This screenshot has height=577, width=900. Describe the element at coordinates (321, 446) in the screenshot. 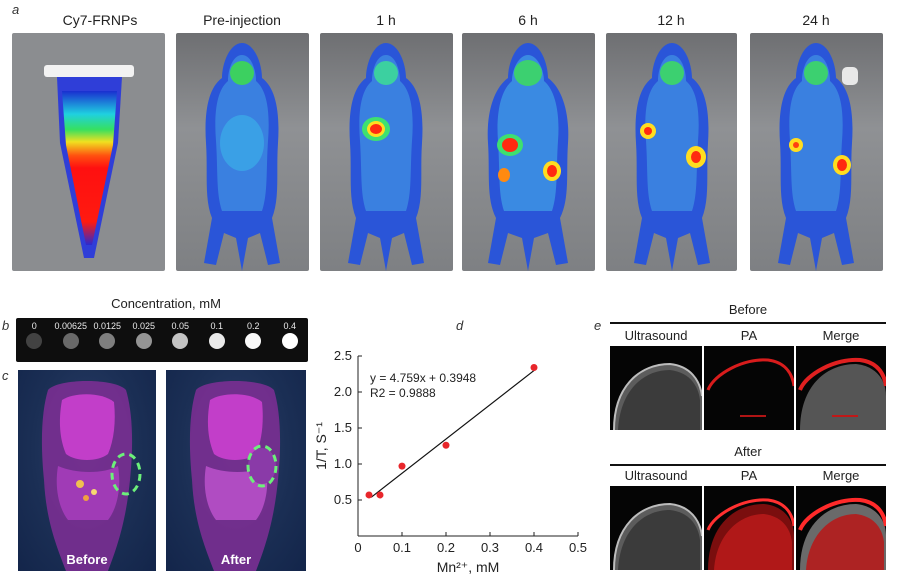

I see `y-axis-label: 1/T, S⁻¹` at that location.